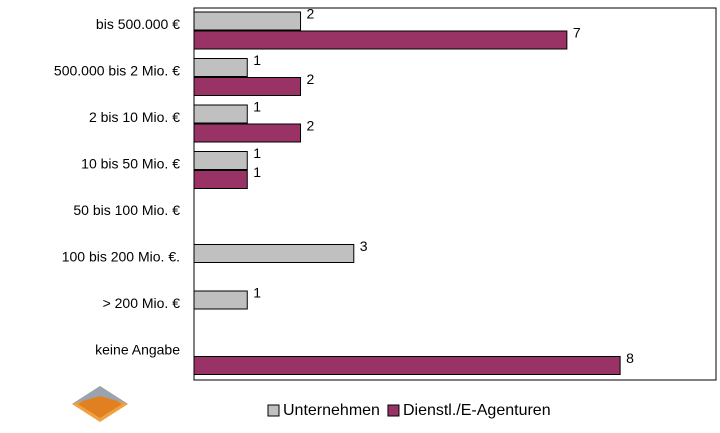  I want to click on data-label: 8, so click(630, 358).